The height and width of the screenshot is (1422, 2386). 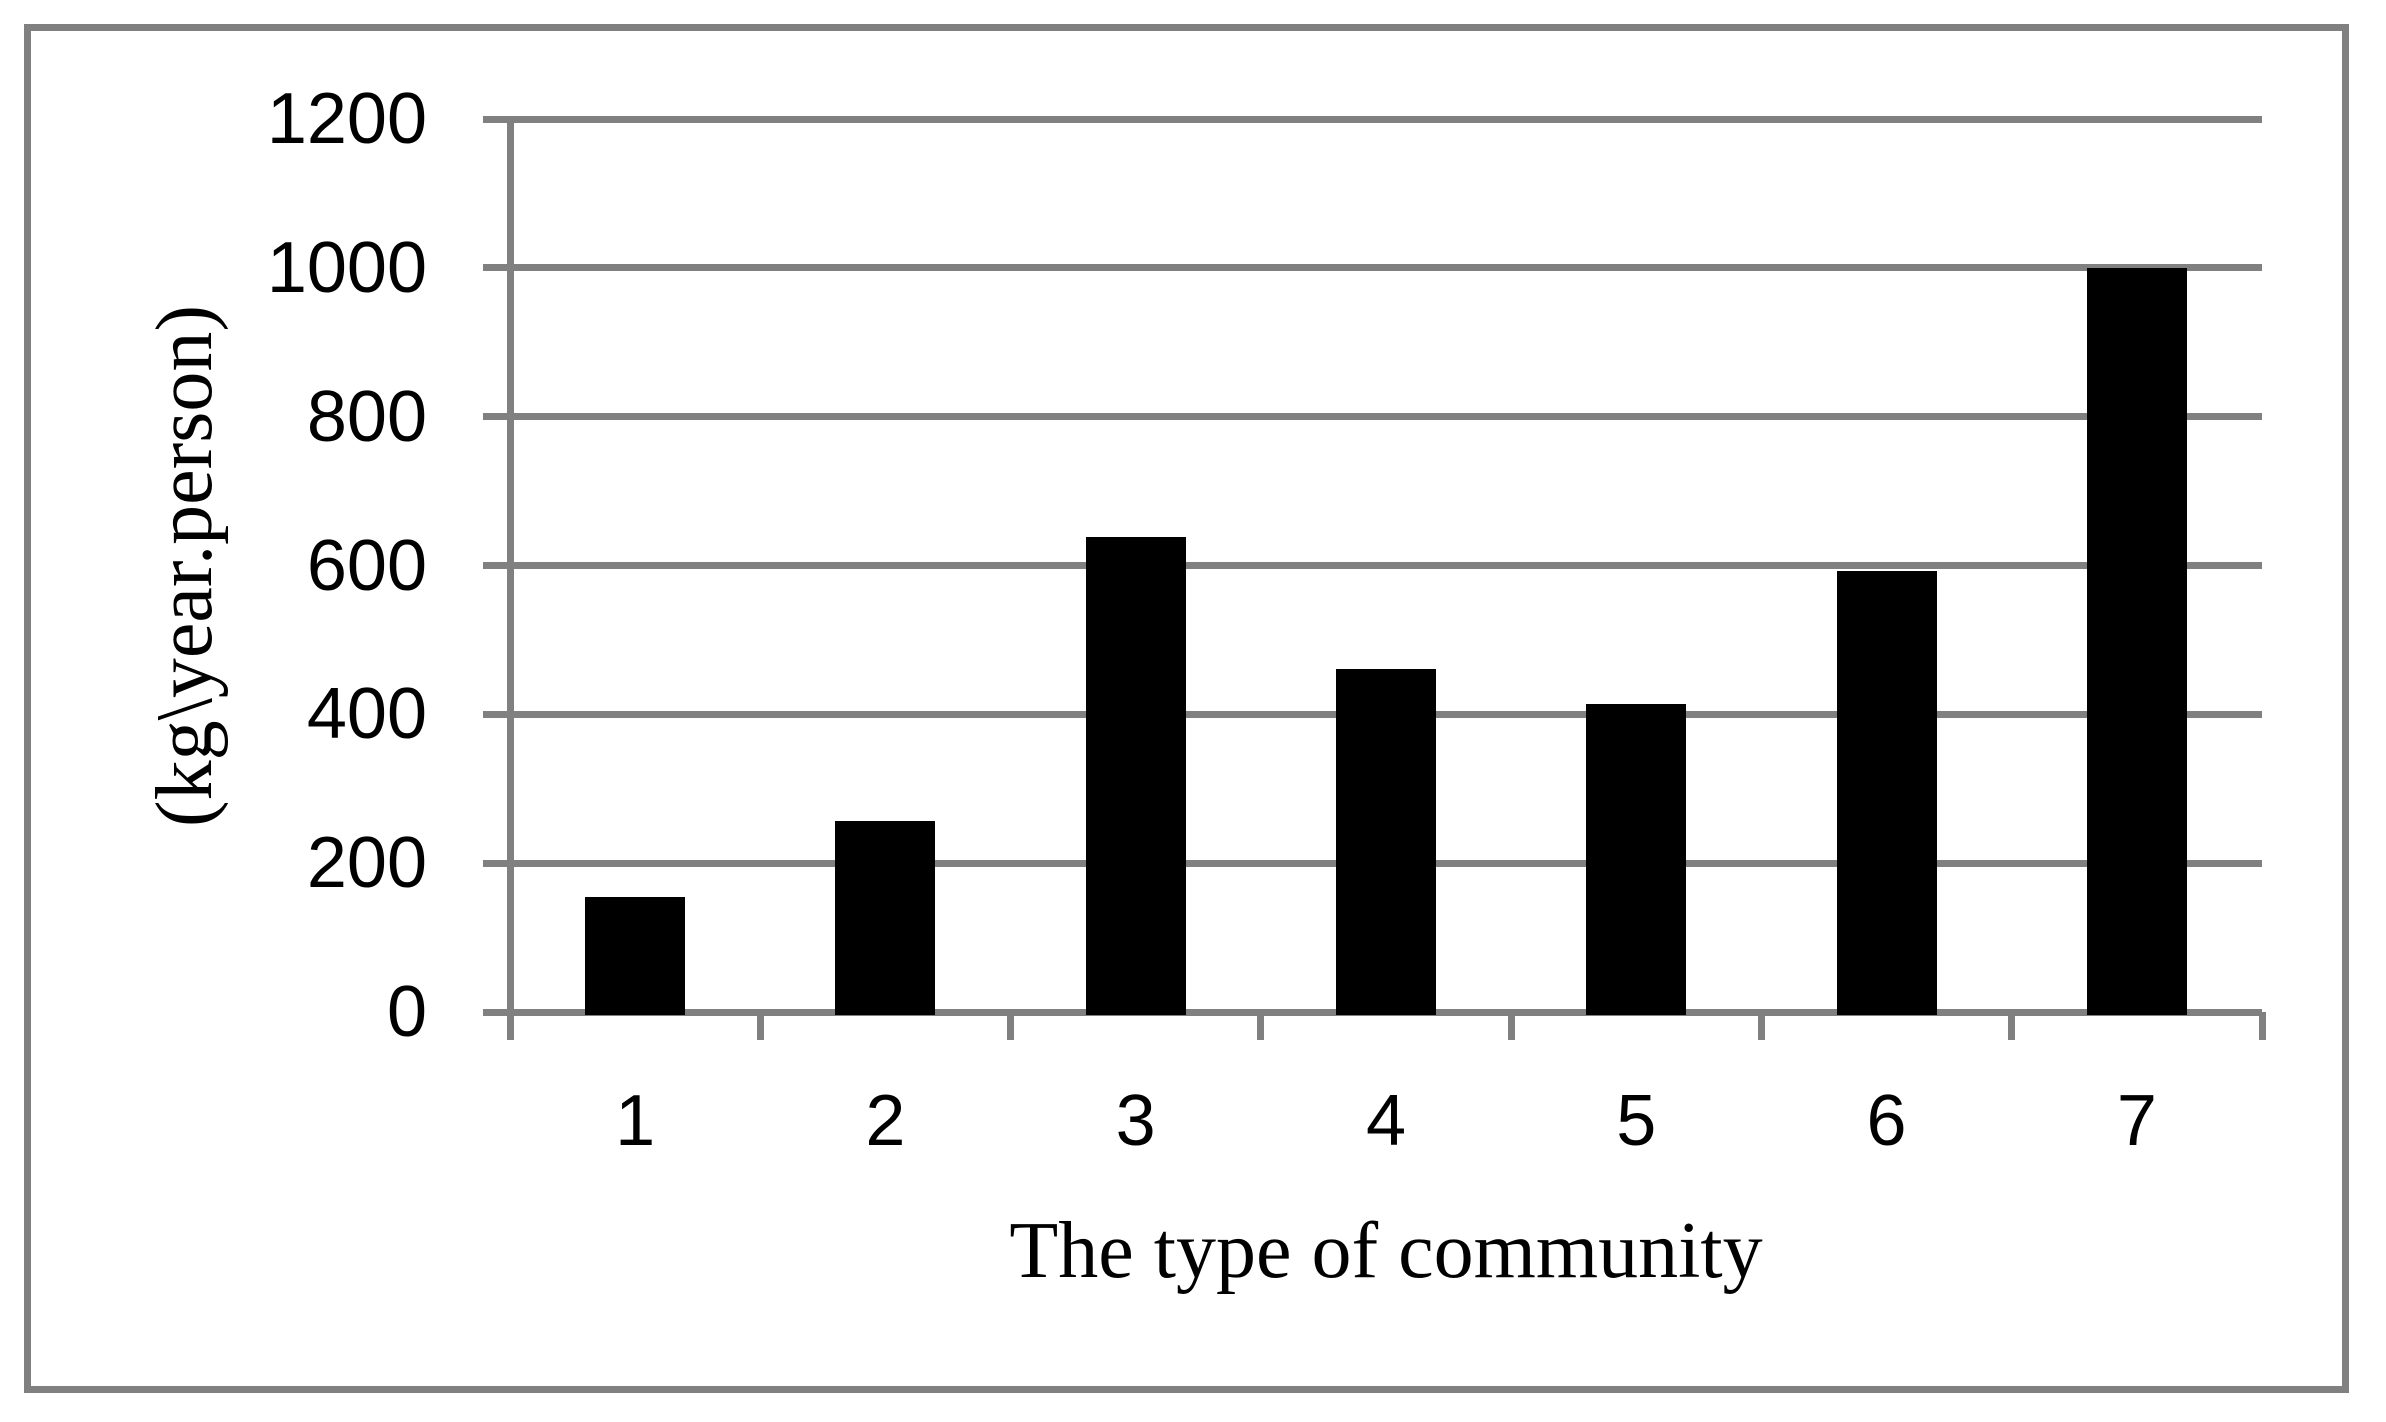 I want to click on y-tick-label-1000: 1000, so click(x=346, y=267).